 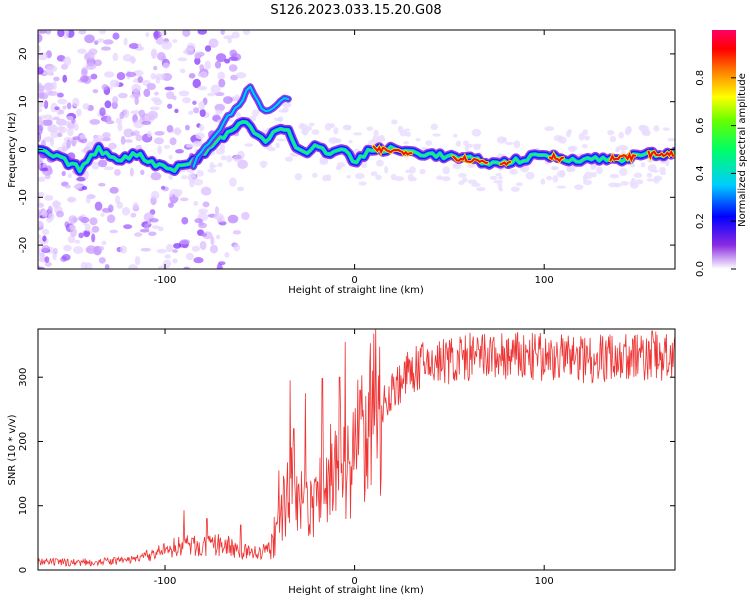 What do you see at coordinates (724, 149) in the screenshot?
I see `colorbar-gradient` at bounding box center [724, 149].